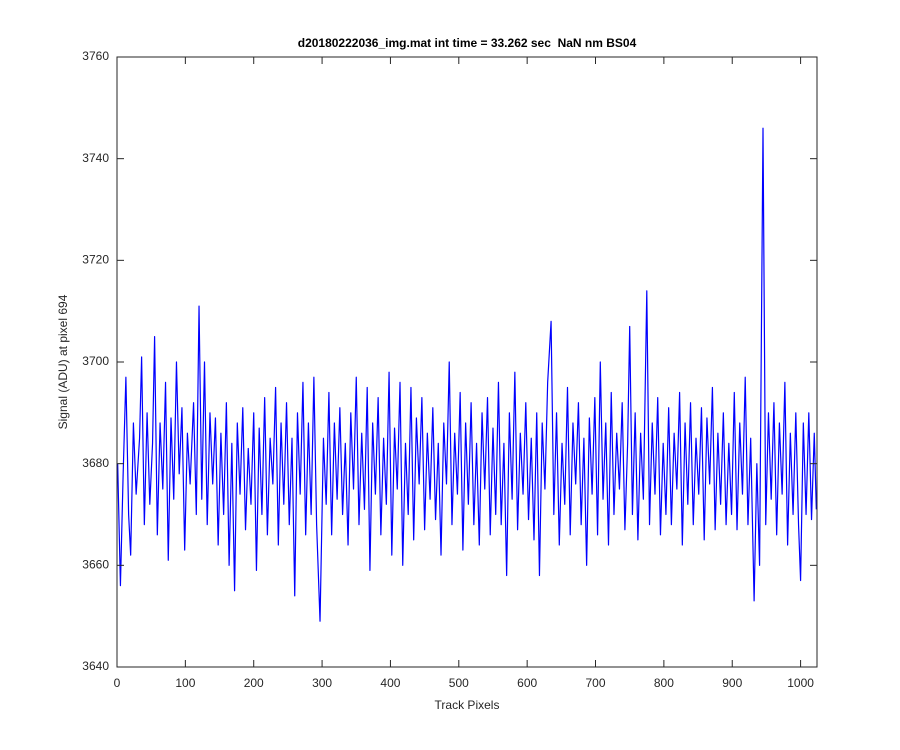 This screenshot has height=750, width=900. Describe the element at coordinates (95, 565) in the screenshot. I see `y-tick-label: 3660` at that location.